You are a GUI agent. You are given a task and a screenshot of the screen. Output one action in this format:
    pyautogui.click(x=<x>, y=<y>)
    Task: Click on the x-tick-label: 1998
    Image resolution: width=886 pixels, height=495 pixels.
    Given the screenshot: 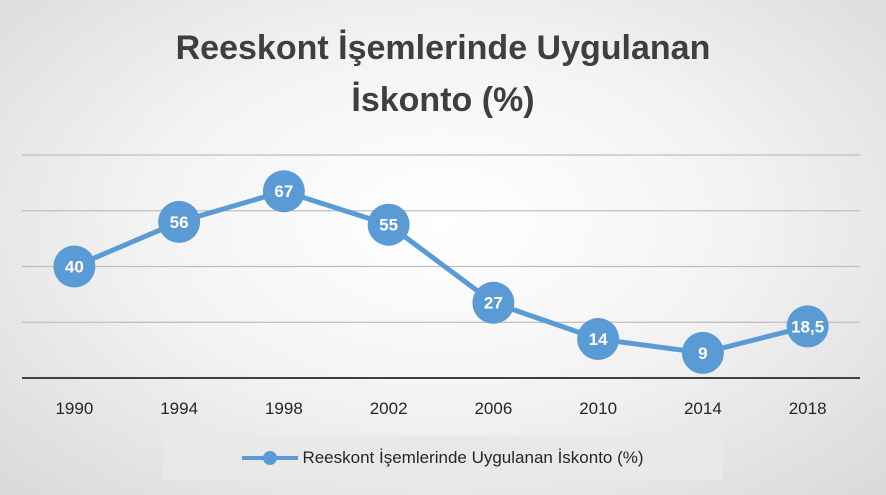 What is the action you would take?
    pyautogui.click(x=284, y=408)
    